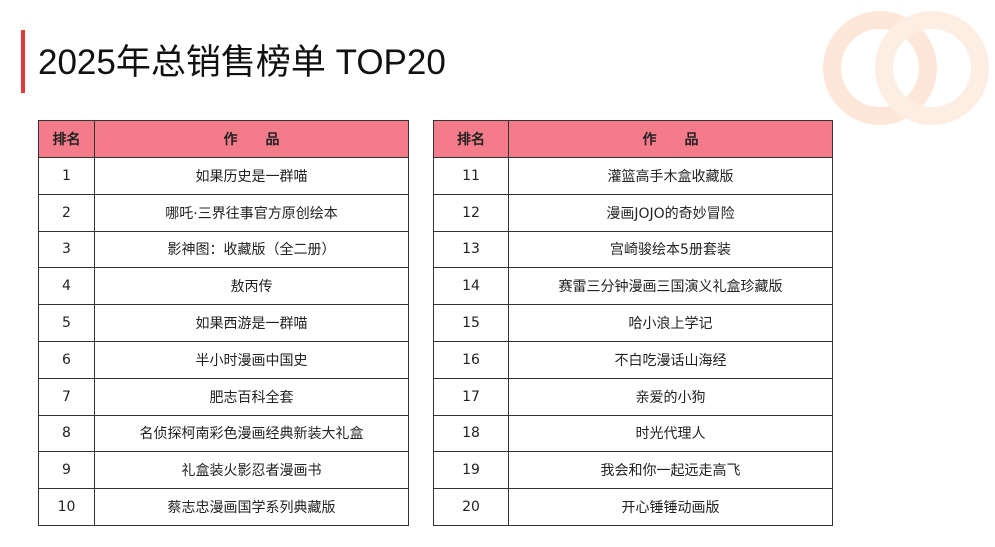 The height and width of the screenshot is (547, 995). What do you see at coordinates (251, 249) in the screenshot?
I see `title-cell: 影神图：收藏版（全二册）` at bounding box center [251, 249].